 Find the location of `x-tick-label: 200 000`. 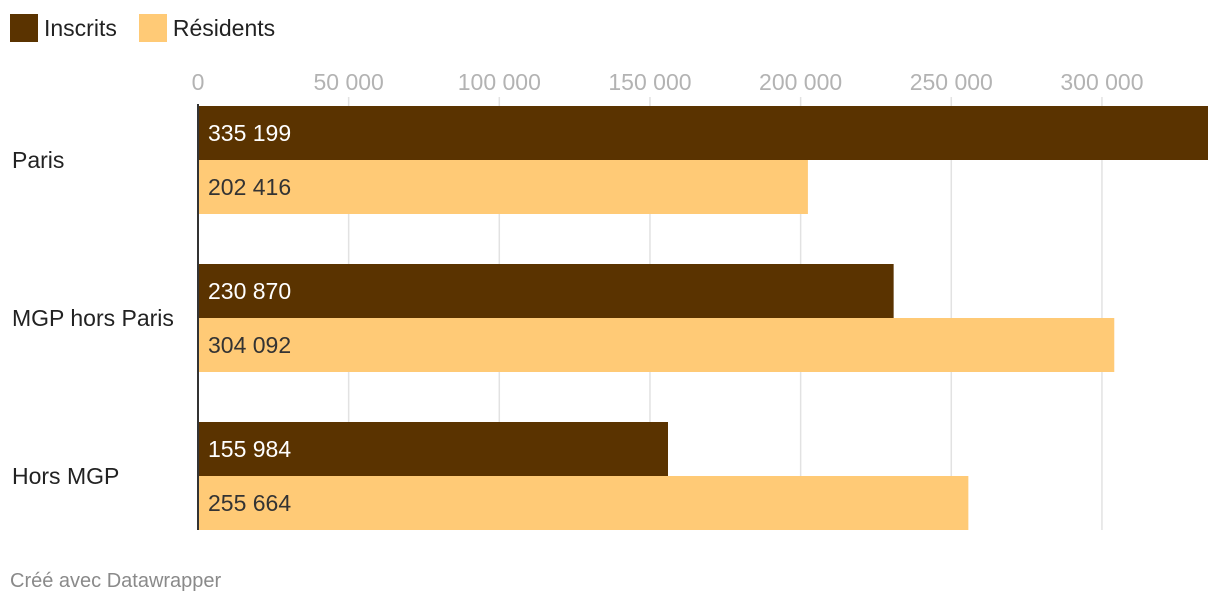

x-tick-label: 200 000 is located at coordinates (800, 82).